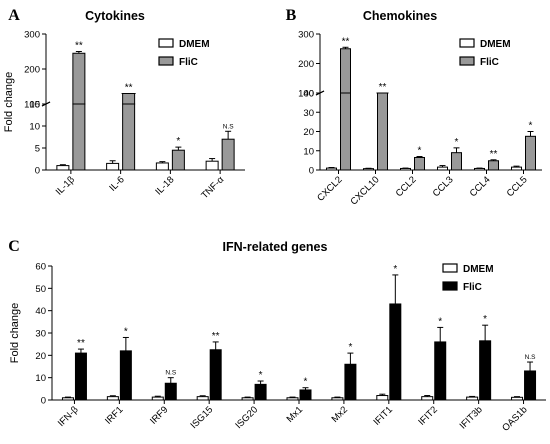  Describe the element at coordinates (471, 417) in the screenshot. I see `x-tick-label: IFIT3b` at that location.